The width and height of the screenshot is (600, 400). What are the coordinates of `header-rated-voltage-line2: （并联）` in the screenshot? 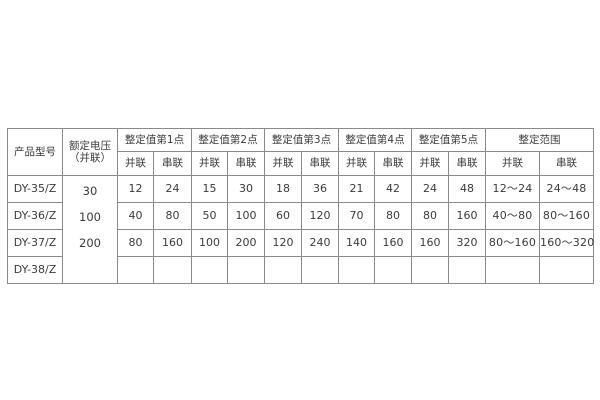 It's located at (90, 158).